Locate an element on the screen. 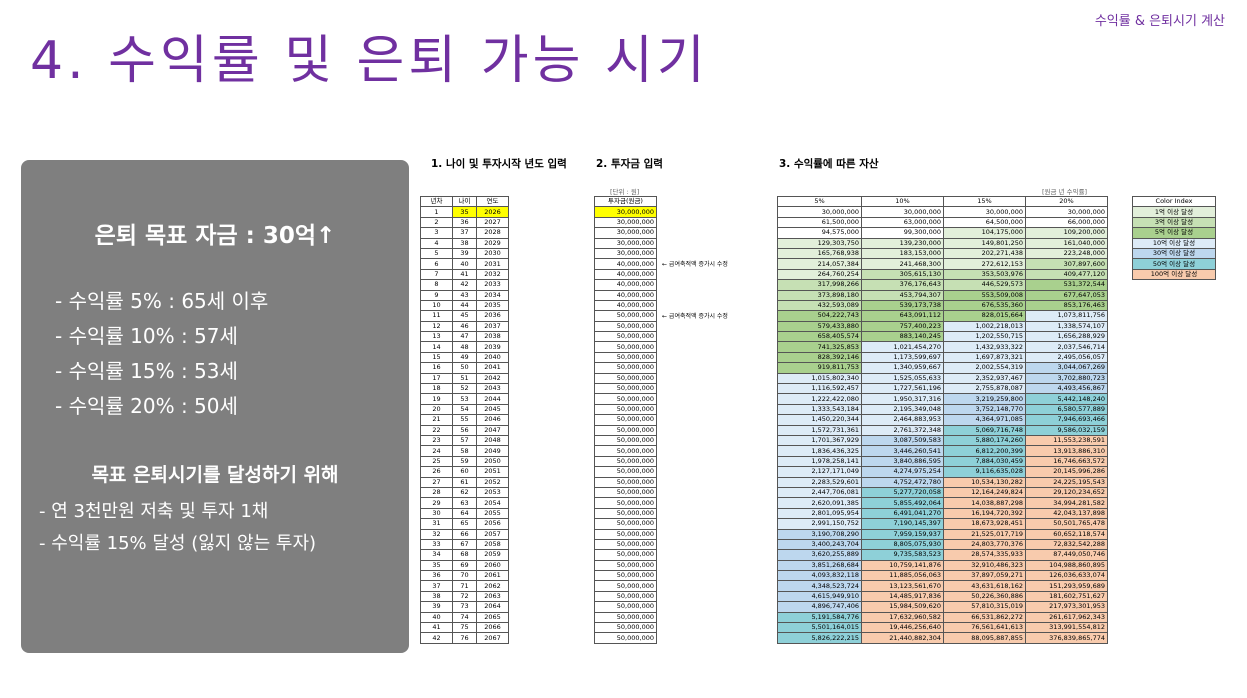  cell-asset-r20: 72,832,542,288 is located at coordinates (1066, 544).